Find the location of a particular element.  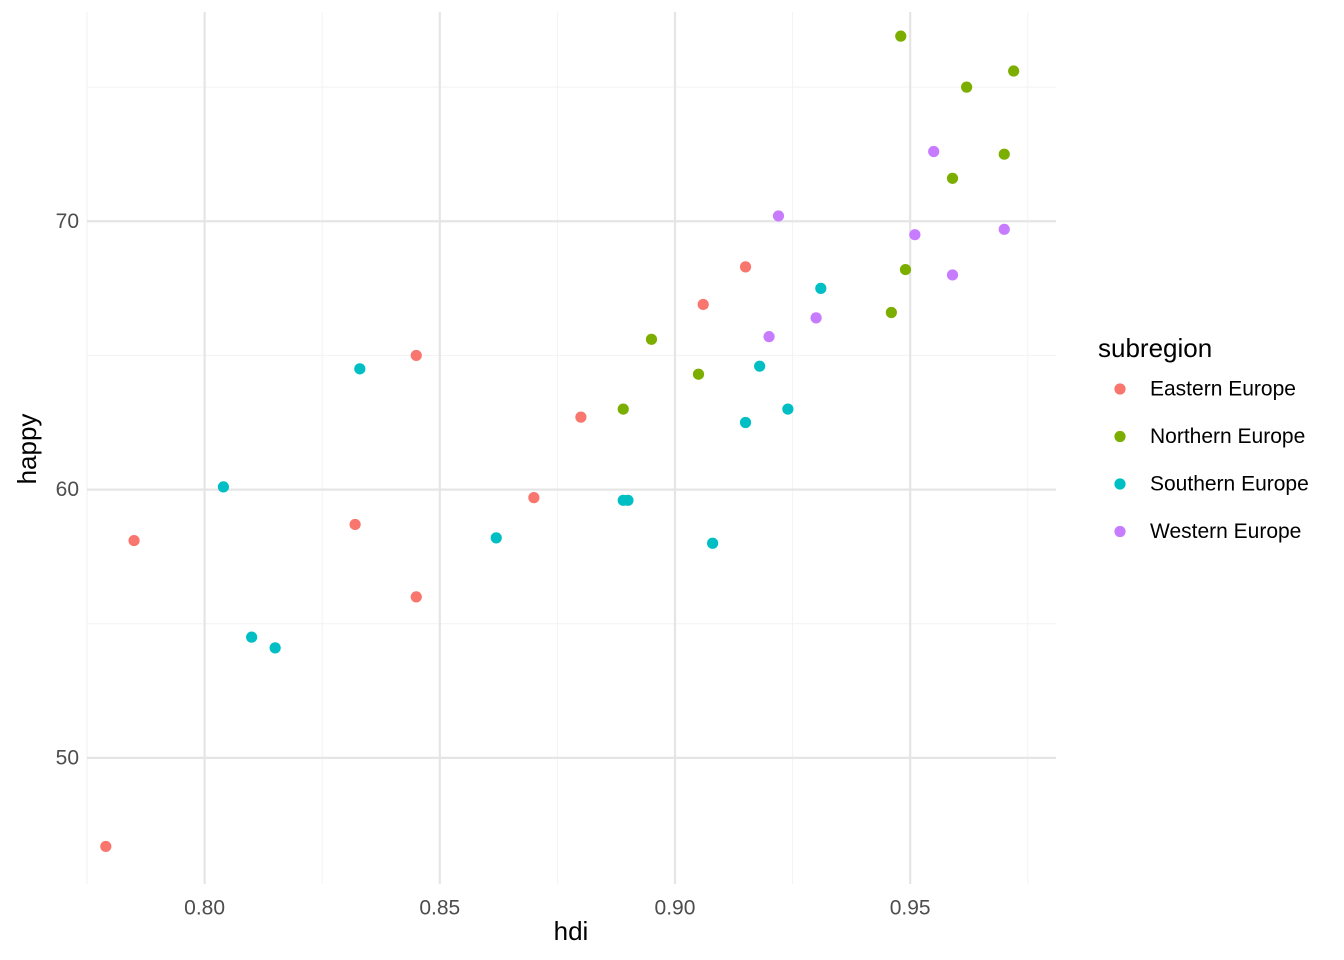

legend-key-northern-europe is located at coordinates (1120, 436).